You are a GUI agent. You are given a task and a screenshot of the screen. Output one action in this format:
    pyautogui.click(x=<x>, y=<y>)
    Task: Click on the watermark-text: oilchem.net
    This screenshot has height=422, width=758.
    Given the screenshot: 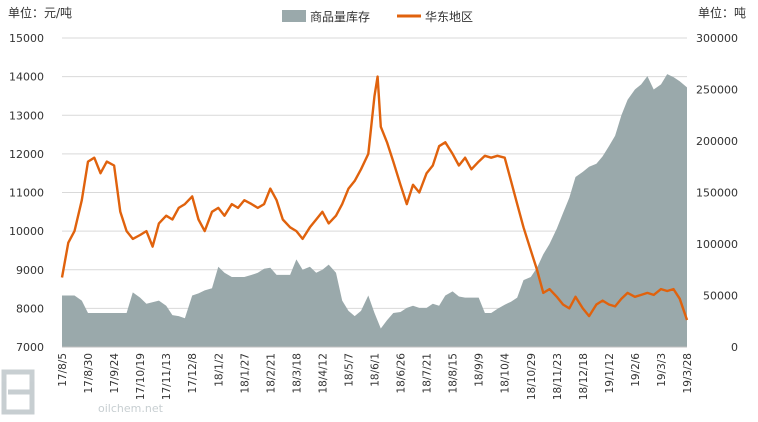 What is the action you would take?
    pyautogui.click(x=131, y=408)
    